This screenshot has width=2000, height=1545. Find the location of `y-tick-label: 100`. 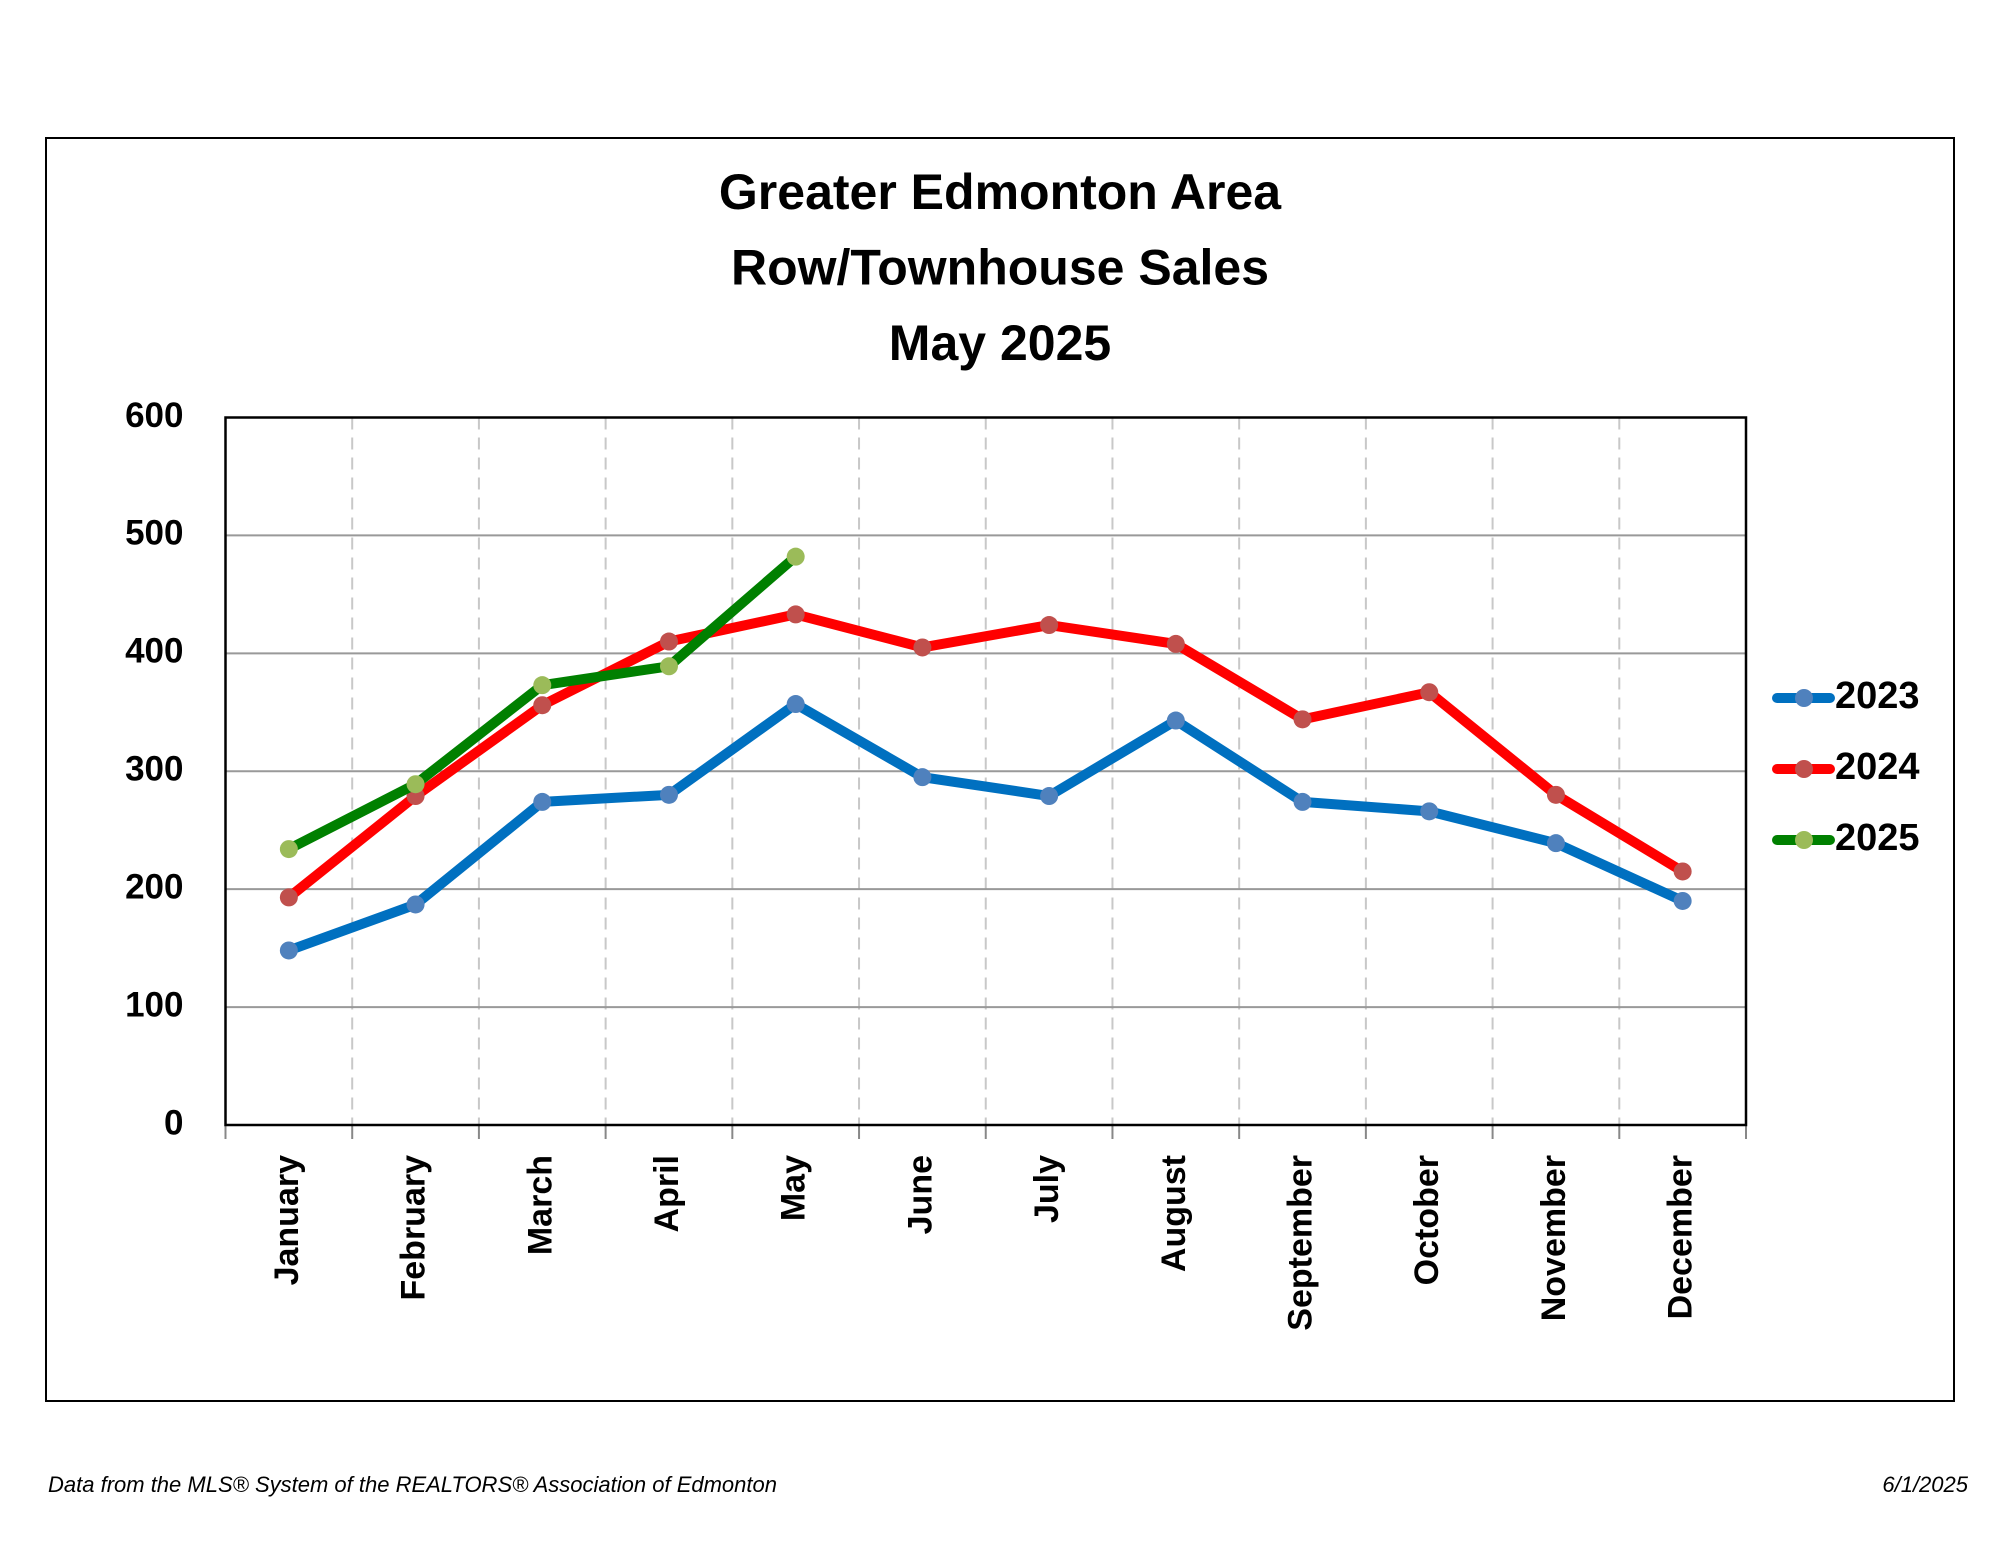

y-tick-label: 100 is located at coordinates (154, 1004).